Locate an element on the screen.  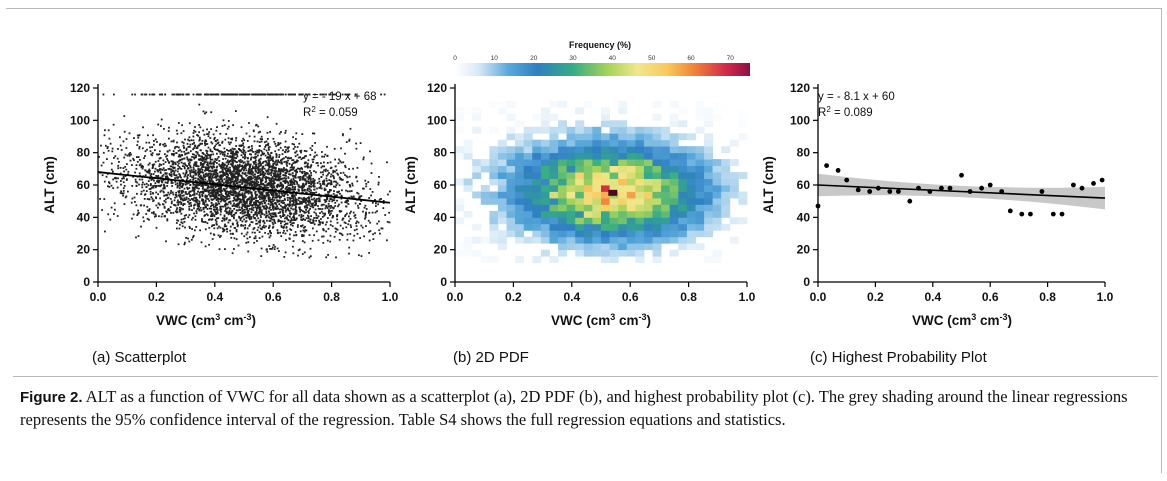
panel-a-xtick-label: 0.4 is located at coordinates (214, 297).